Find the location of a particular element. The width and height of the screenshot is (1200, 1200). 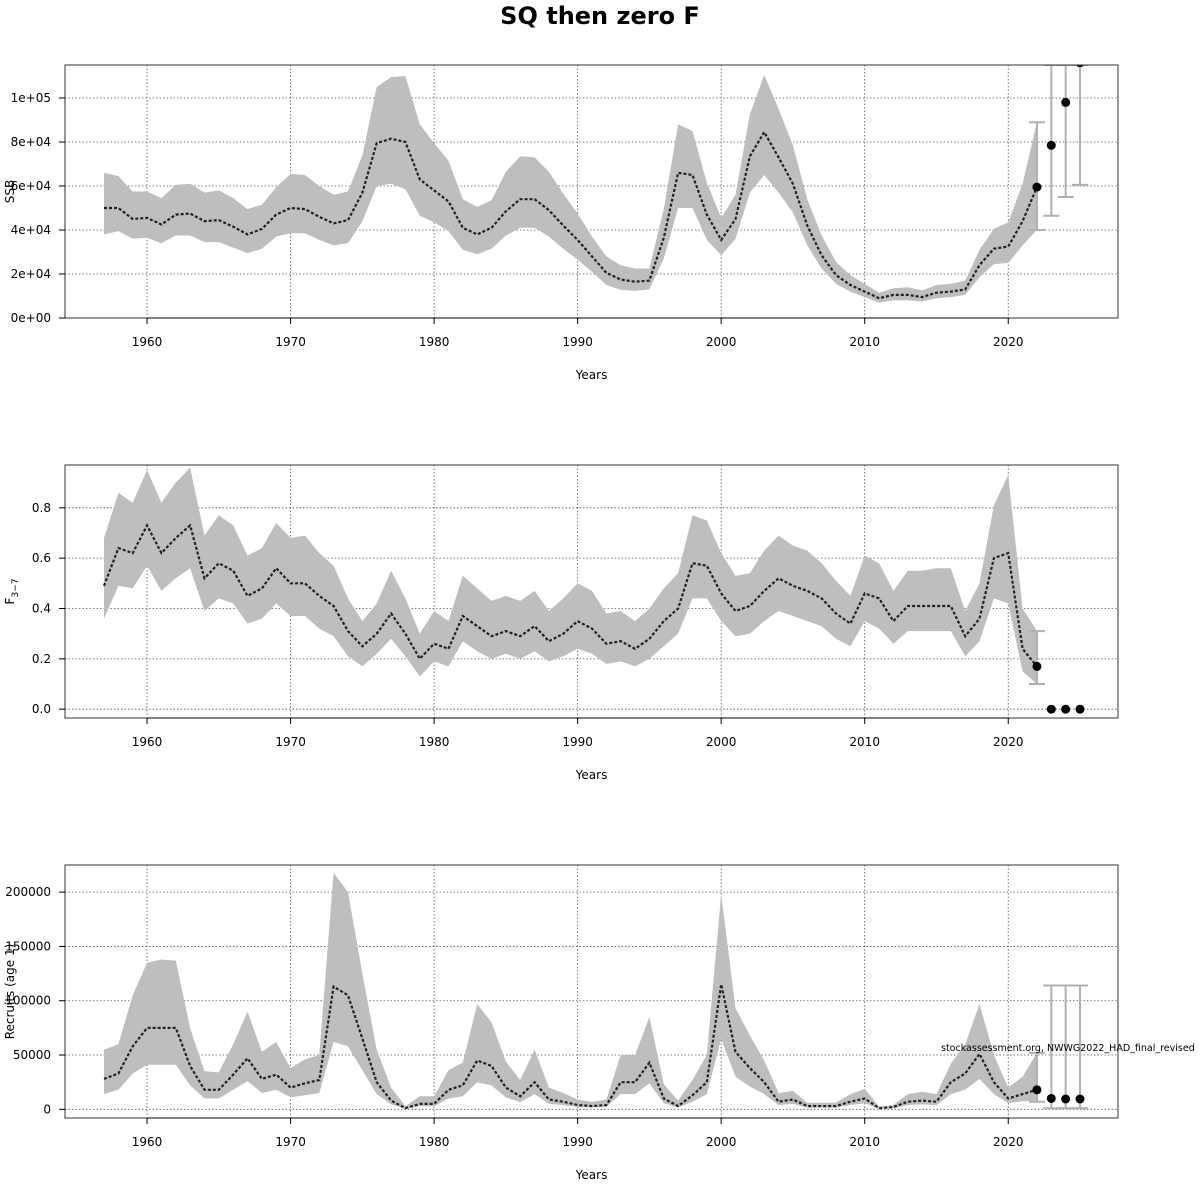

recruits-x-tick-label-3: 1990 is located at coordinates (577, 1142).